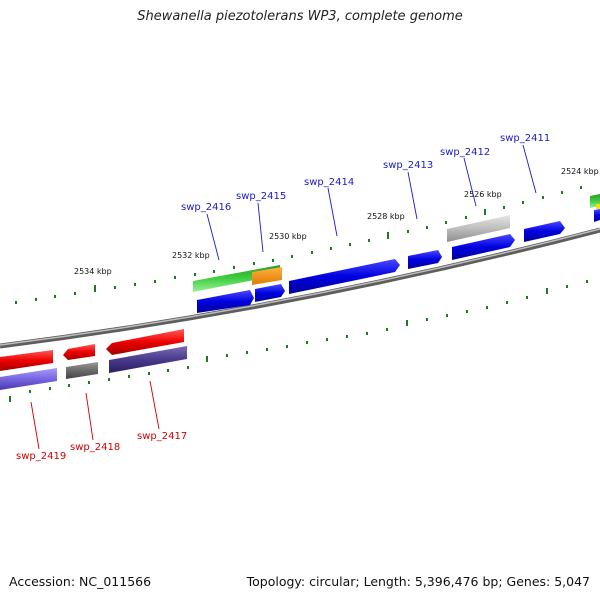 The width and height of the screenshot is (600, 600). Describe the element at coordinates (80, 581) in the screenshot. I see `accession-text: Accession: NC_011566` at that location.